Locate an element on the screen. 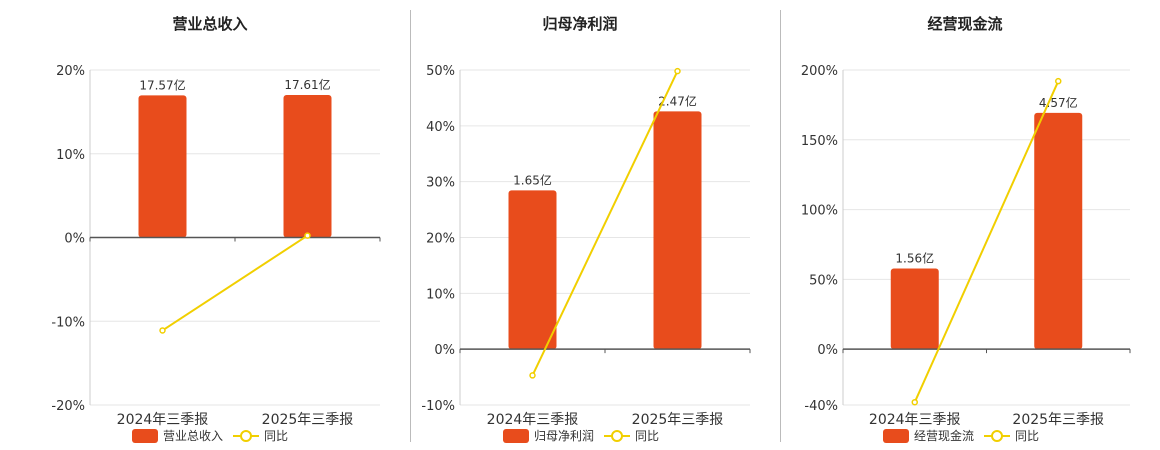 The height and width of the screenshot is (450, 1160). y-tick-label: 30% is located at coordinates (440, 183).